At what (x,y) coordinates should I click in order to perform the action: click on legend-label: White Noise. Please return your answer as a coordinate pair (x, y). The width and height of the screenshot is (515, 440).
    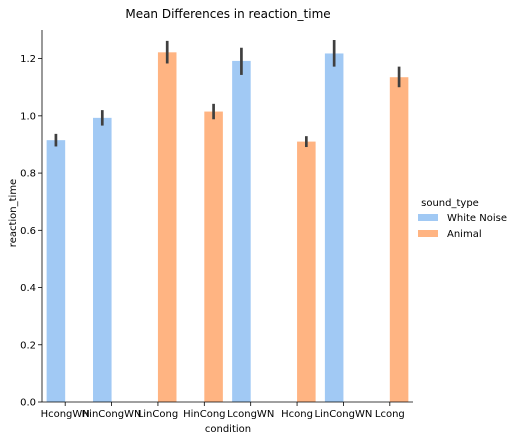
    Looking at the image, I should click on (477, 218).